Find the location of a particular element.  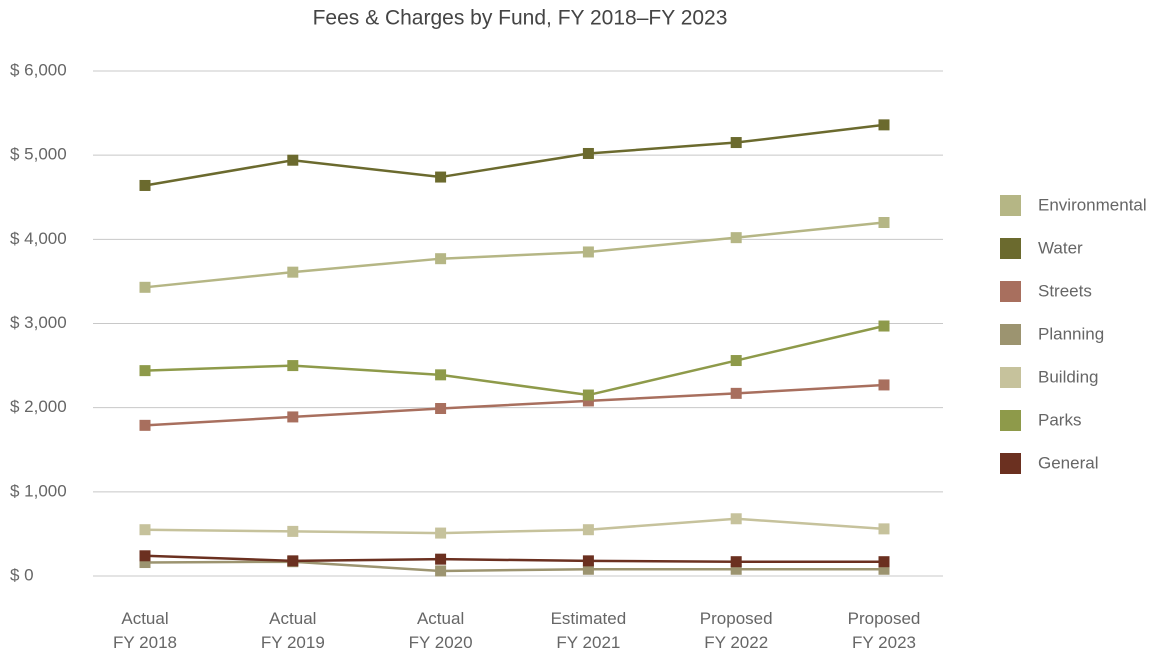

y-tick-label: $ 1,000 is located at coordinates (38, 490).